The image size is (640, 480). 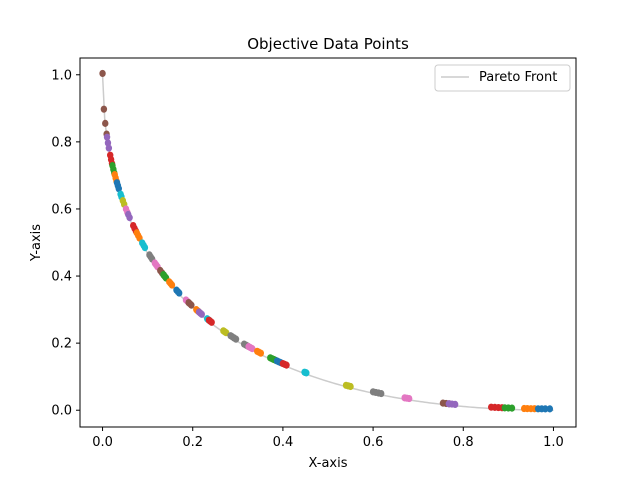 What do you see at coordinates (61, 277) in the screenshot?
I see `y-tick-label: 0.4` at bounding box center [61, 277].